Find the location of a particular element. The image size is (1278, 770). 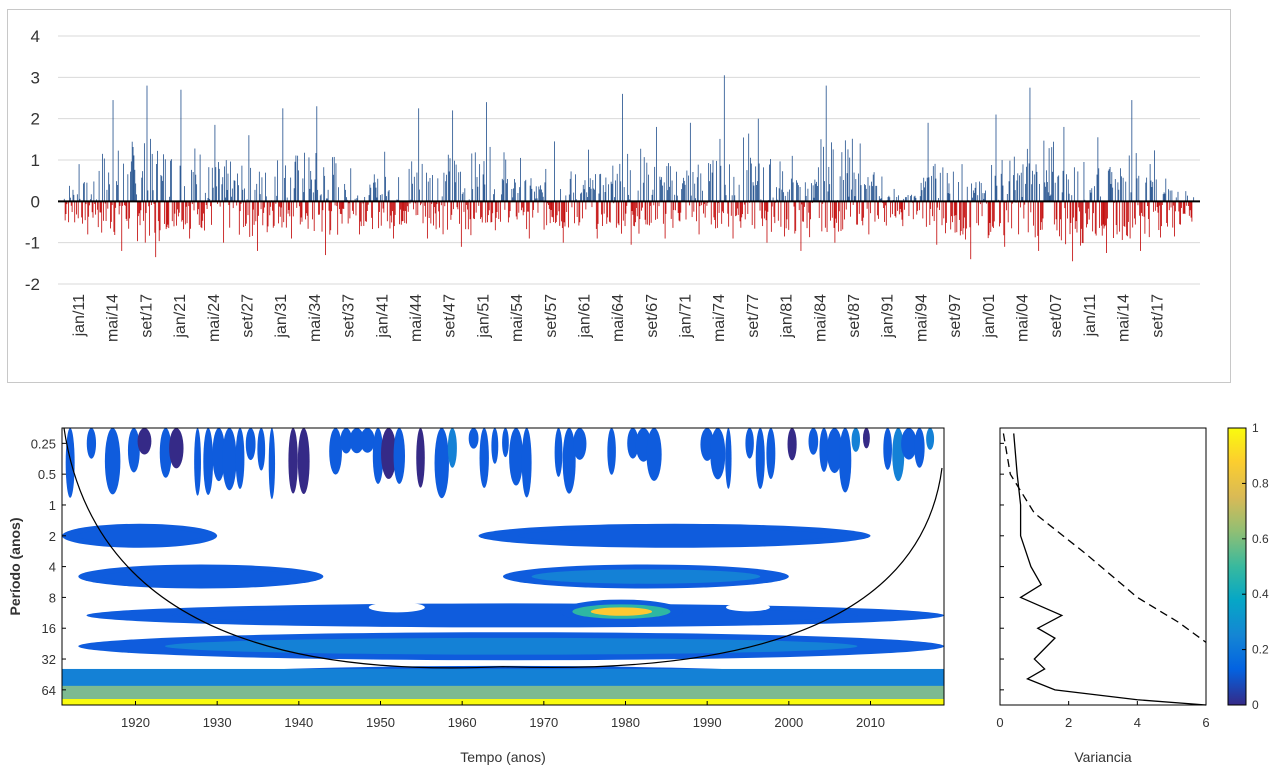

y-tick-label: 4 is located at coordinates (52, 567).